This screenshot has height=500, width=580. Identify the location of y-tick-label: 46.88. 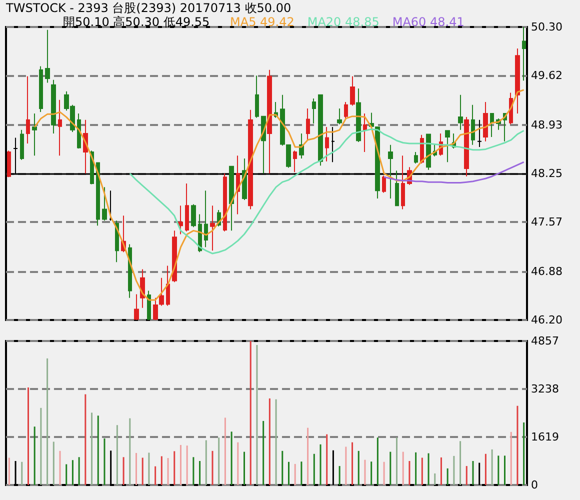
(546, 271).